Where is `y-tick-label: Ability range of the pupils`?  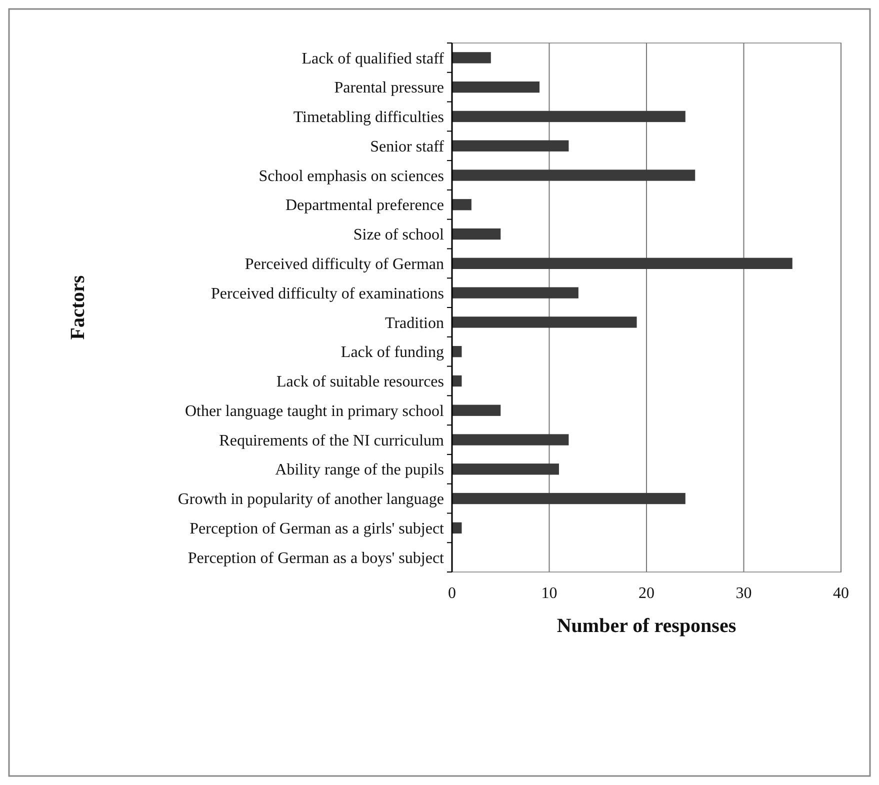 y-tick-label: Ability range of the pupils is located at coordinates (359, 470).